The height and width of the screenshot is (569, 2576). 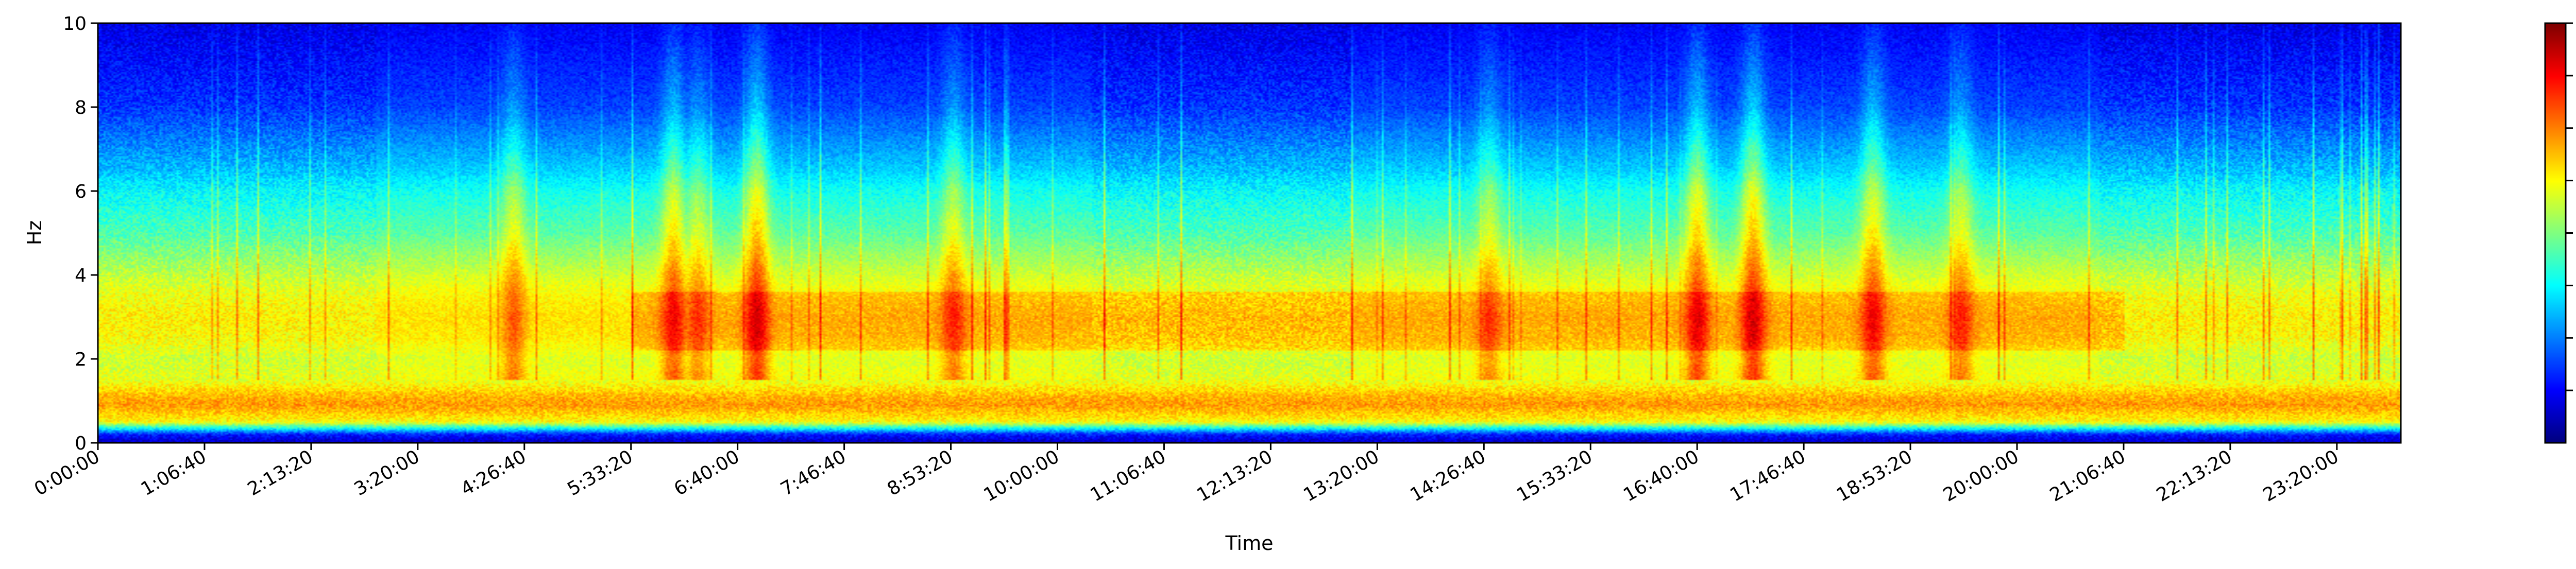 What do you see at coordinates (1661, 476) in the screenshot?
I see `x-tick-label: 16:40:00` at bounding box center [1661, 476].